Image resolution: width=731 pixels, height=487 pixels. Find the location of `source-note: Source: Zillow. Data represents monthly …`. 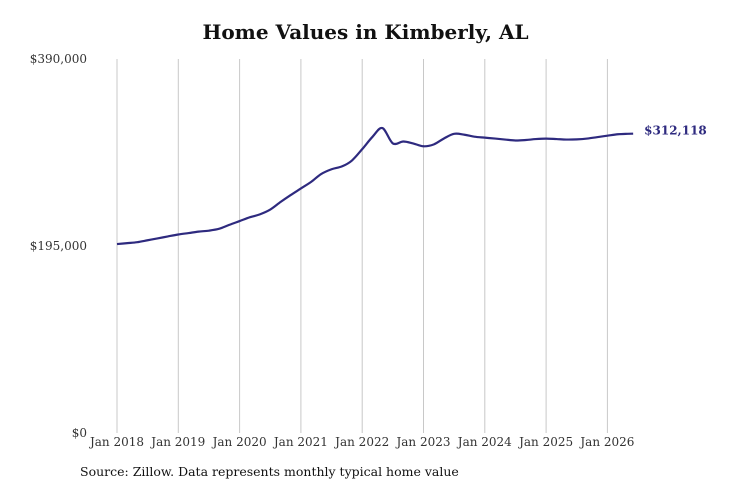

source-note: Source: Zillow. Data represents monthly … is located at coordinates (269, 471).